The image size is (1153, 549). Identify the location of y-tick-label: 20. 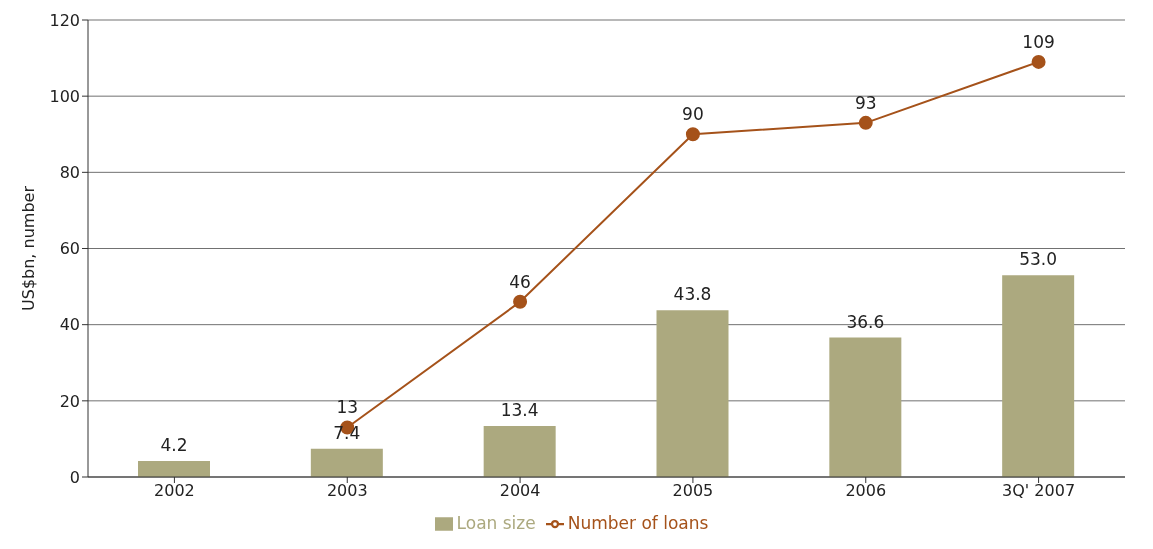
(69, 401).